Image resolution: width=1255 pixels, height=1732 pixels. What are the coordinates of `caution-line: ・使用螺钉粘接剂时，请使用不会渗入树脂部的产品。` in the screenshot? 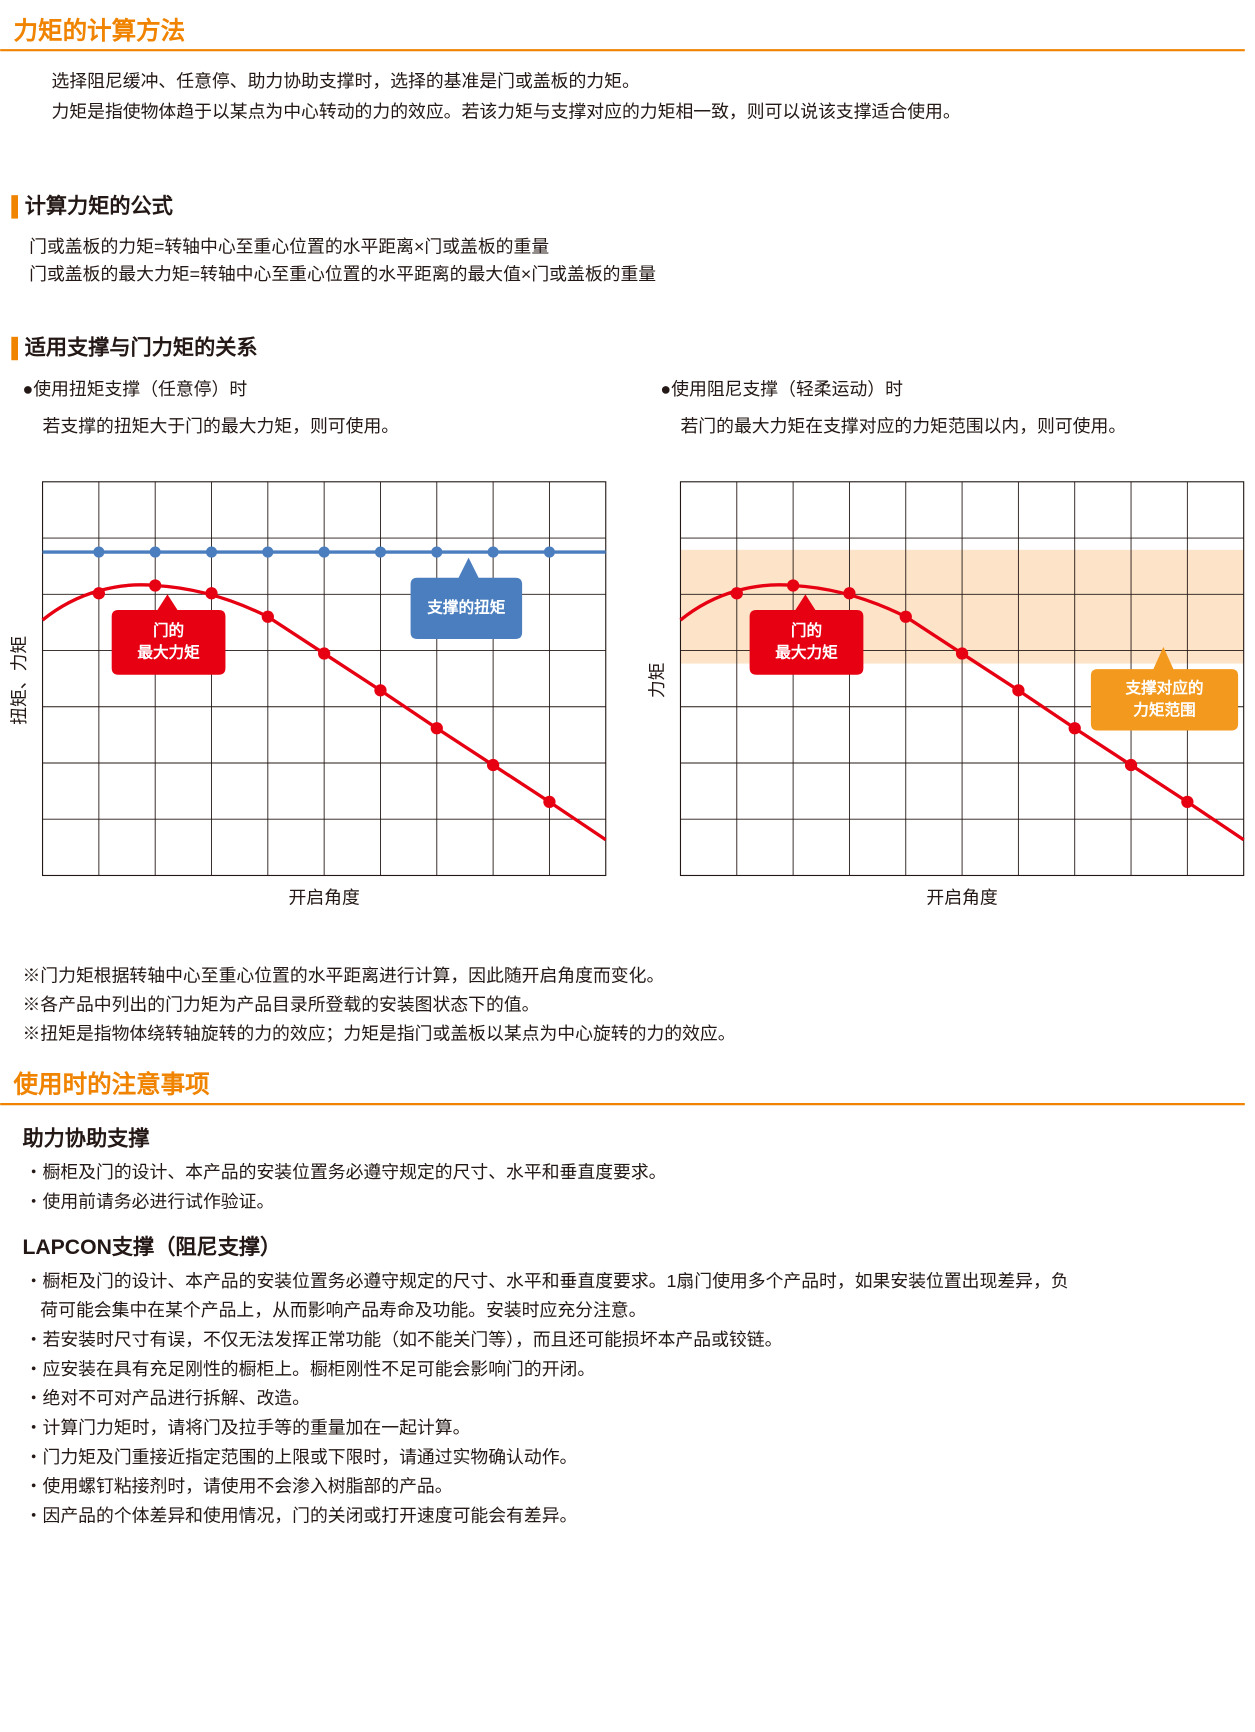 It's located at (239, 1486).